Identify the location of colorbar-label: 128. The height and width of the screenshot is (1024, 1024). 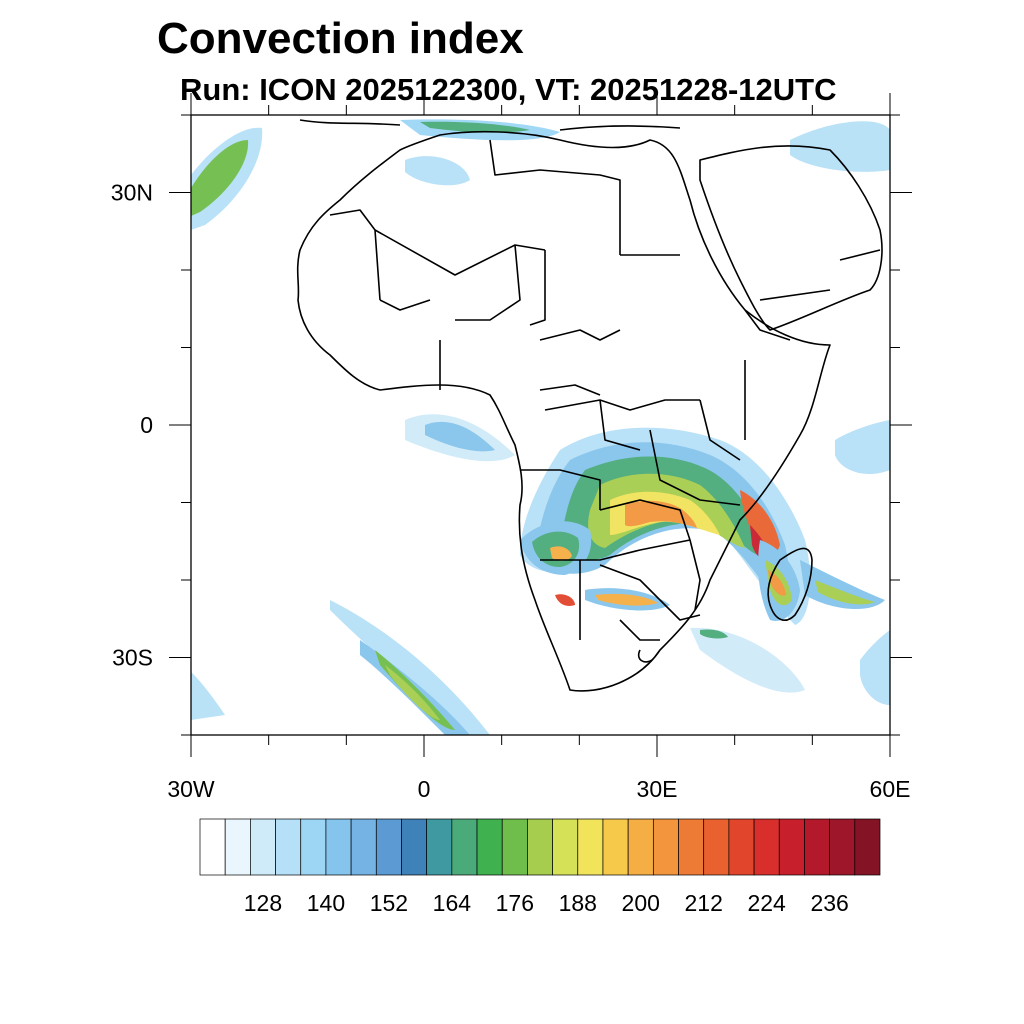
(263, 903).